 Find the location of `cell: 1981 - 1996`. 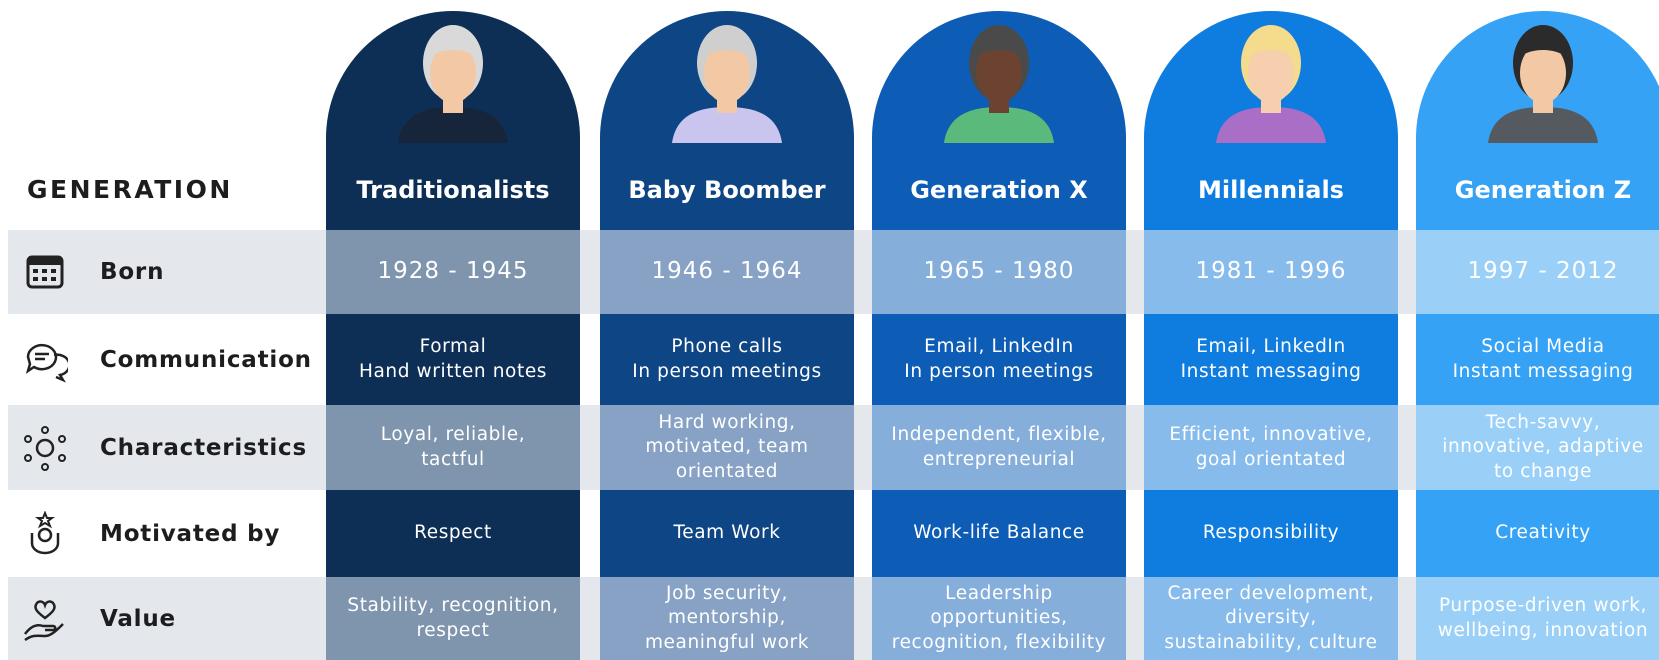

cell: 1981 - 1996 is located at coordinates (1271, 272).